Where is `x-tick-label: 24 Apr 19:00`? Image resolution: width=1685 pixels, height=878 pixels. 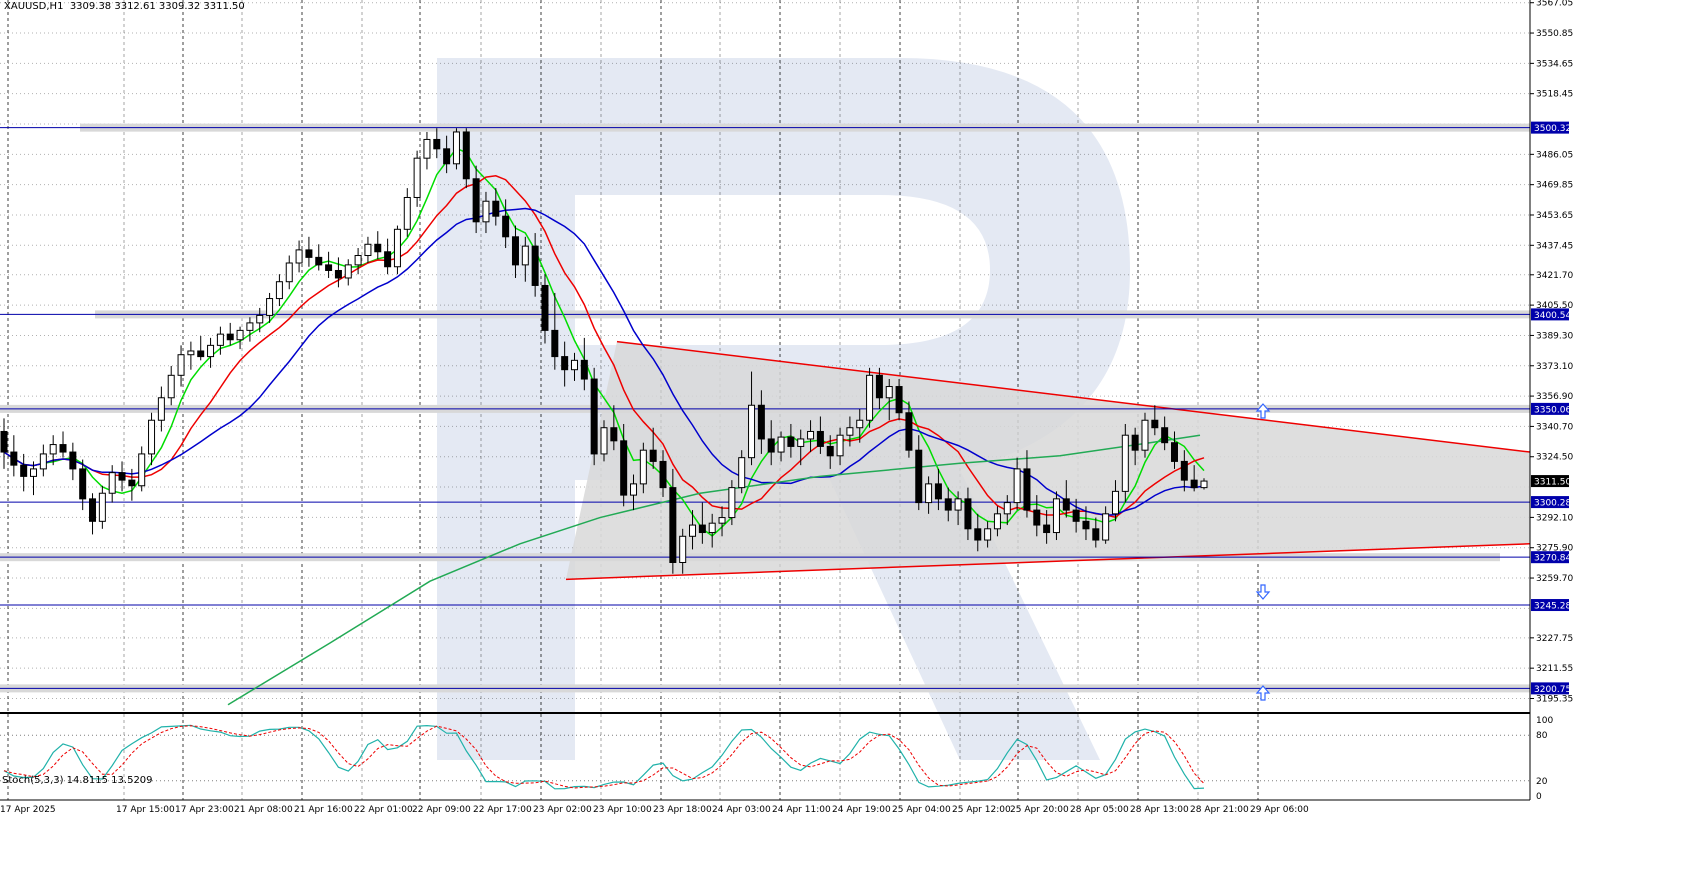
x-tick-label: 24 Apr 19:00 is located at coordinates (861, 810).